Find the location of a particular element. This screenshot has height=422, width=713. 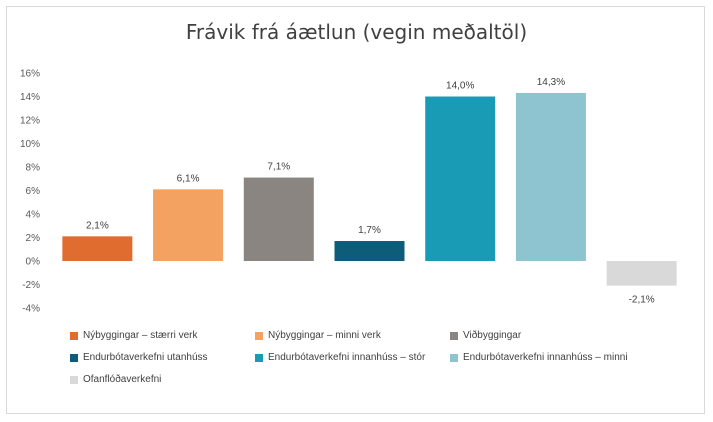

y-tick-label: 0% is located at coordinates (33, 262).